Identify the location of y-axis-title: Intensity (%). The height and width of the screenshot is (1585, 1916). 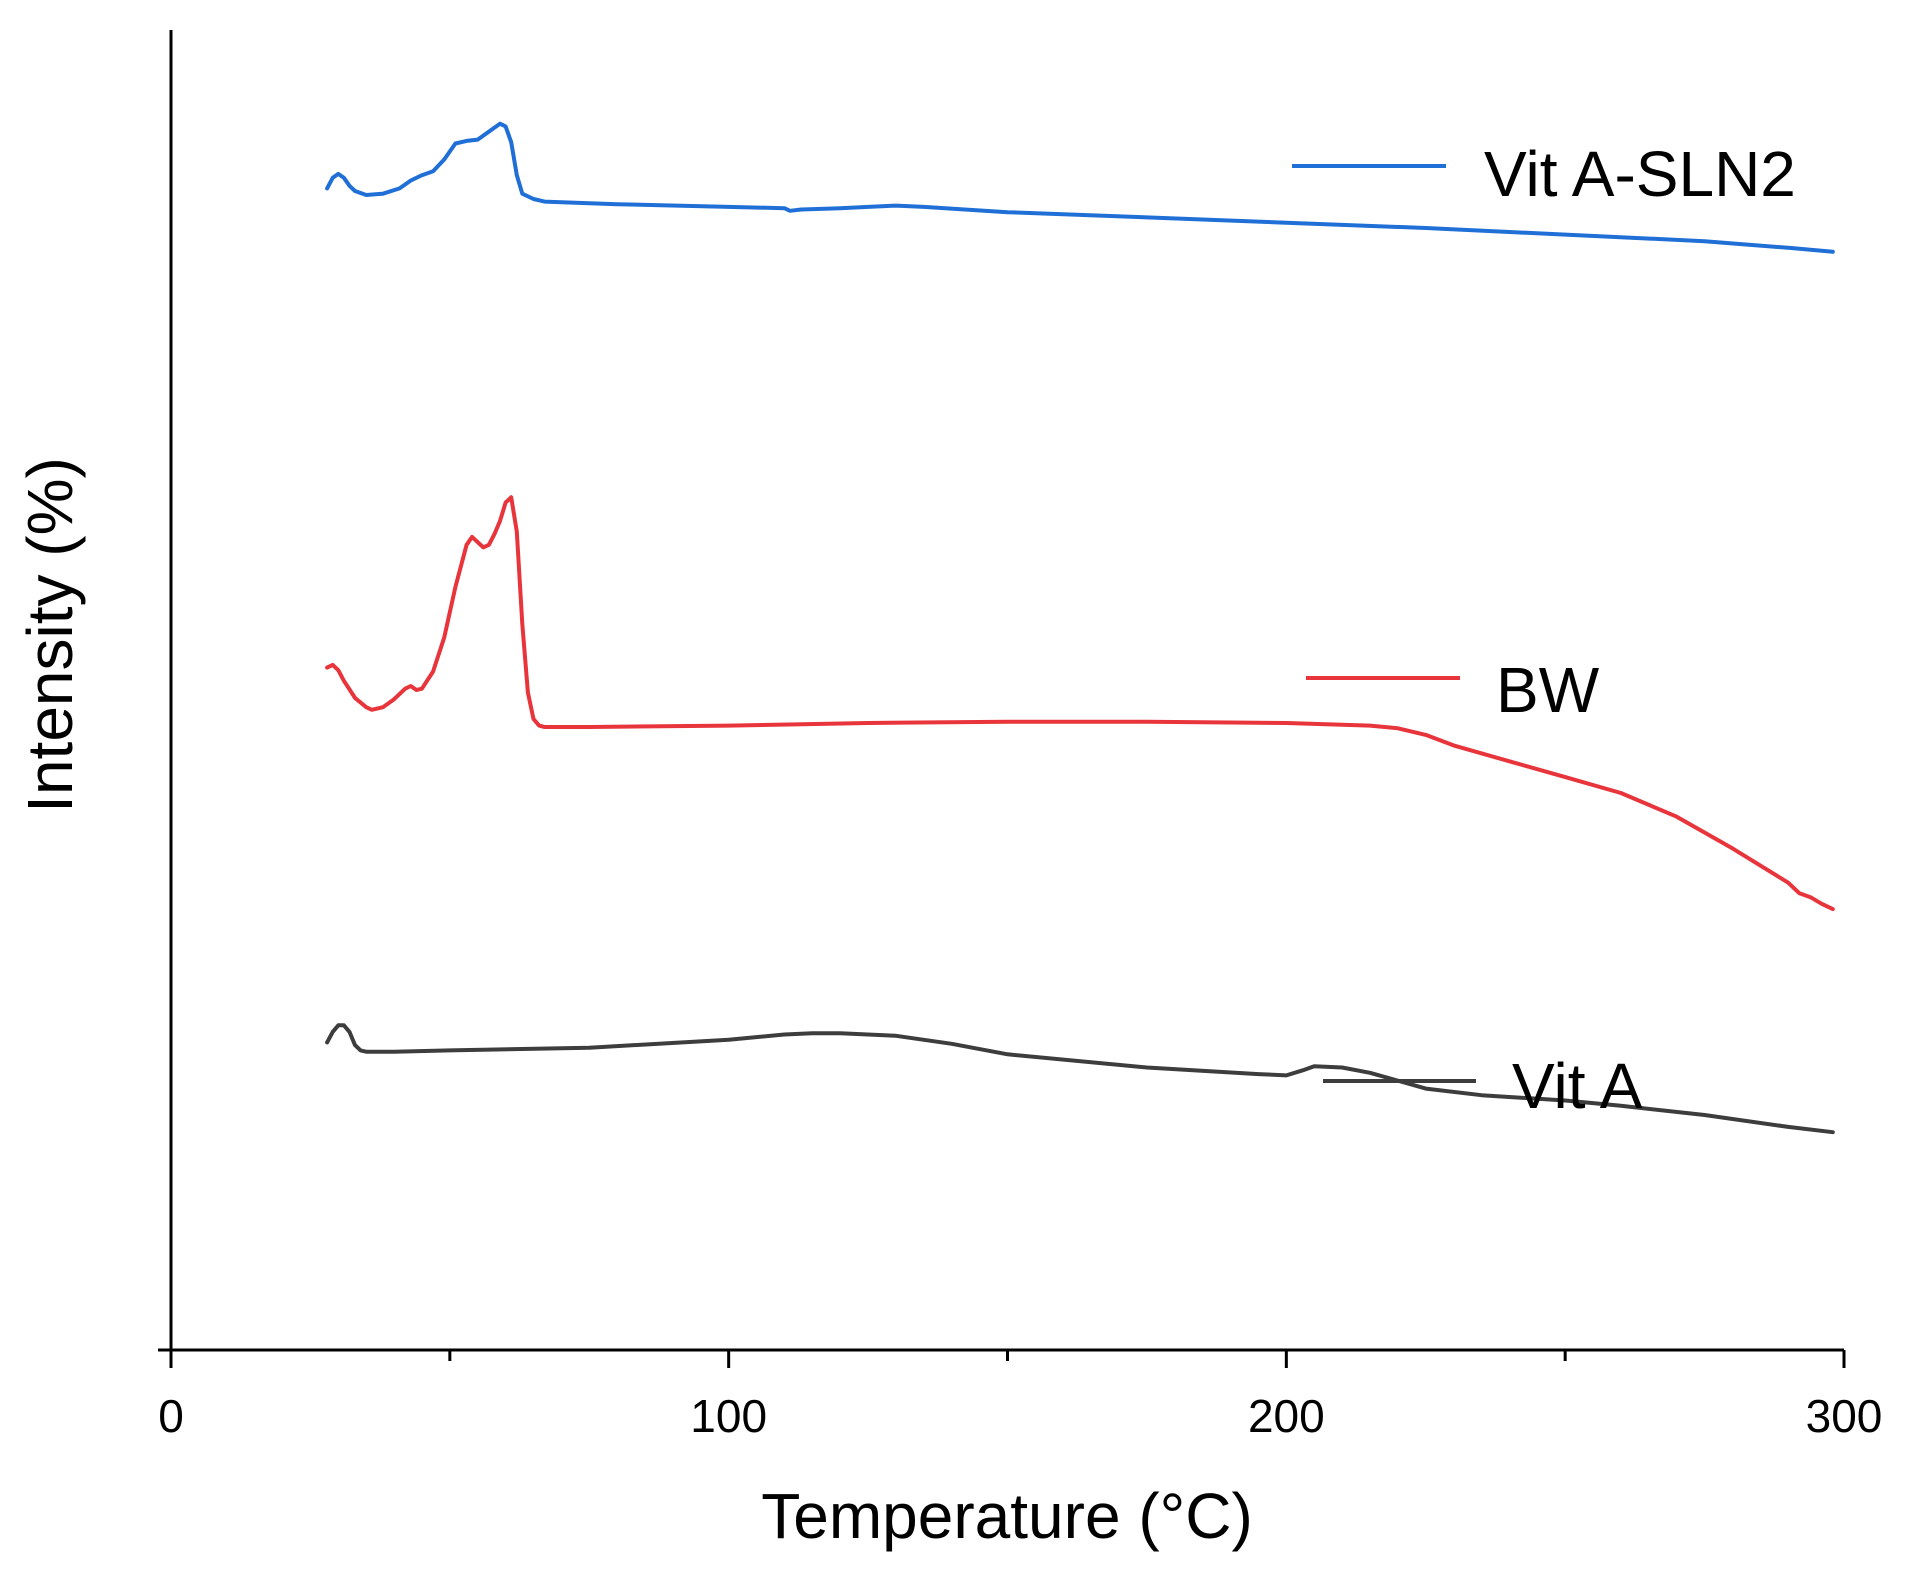
(50, 635).